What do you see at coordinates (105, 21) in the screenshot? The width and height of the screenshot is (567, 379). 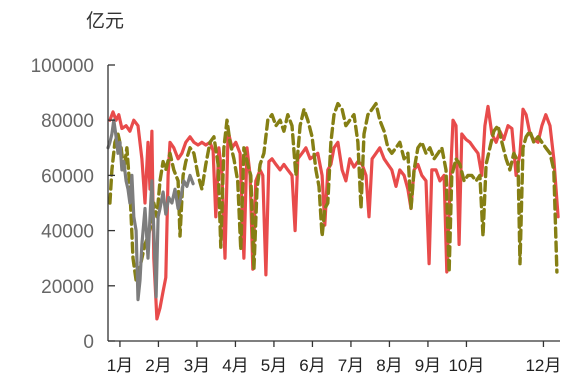 I see `y-axis-unit-label: 亿元` at bounding box center [105, 21].